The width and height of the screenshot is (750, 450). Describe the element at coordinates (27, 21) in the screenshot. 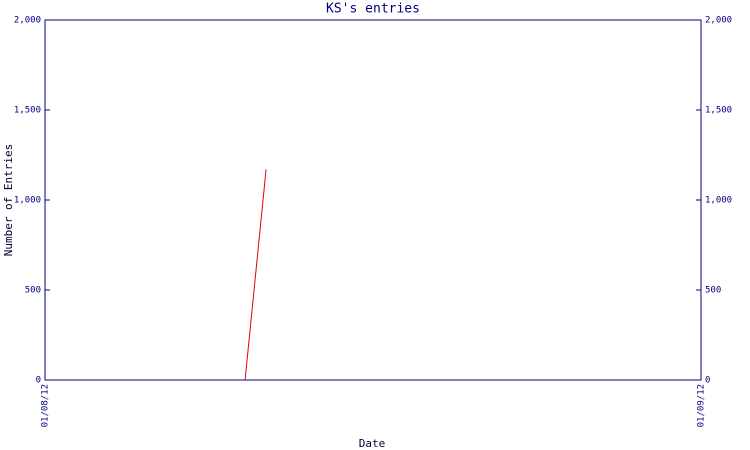

I see `y-tick-label: 2,000` at that location.